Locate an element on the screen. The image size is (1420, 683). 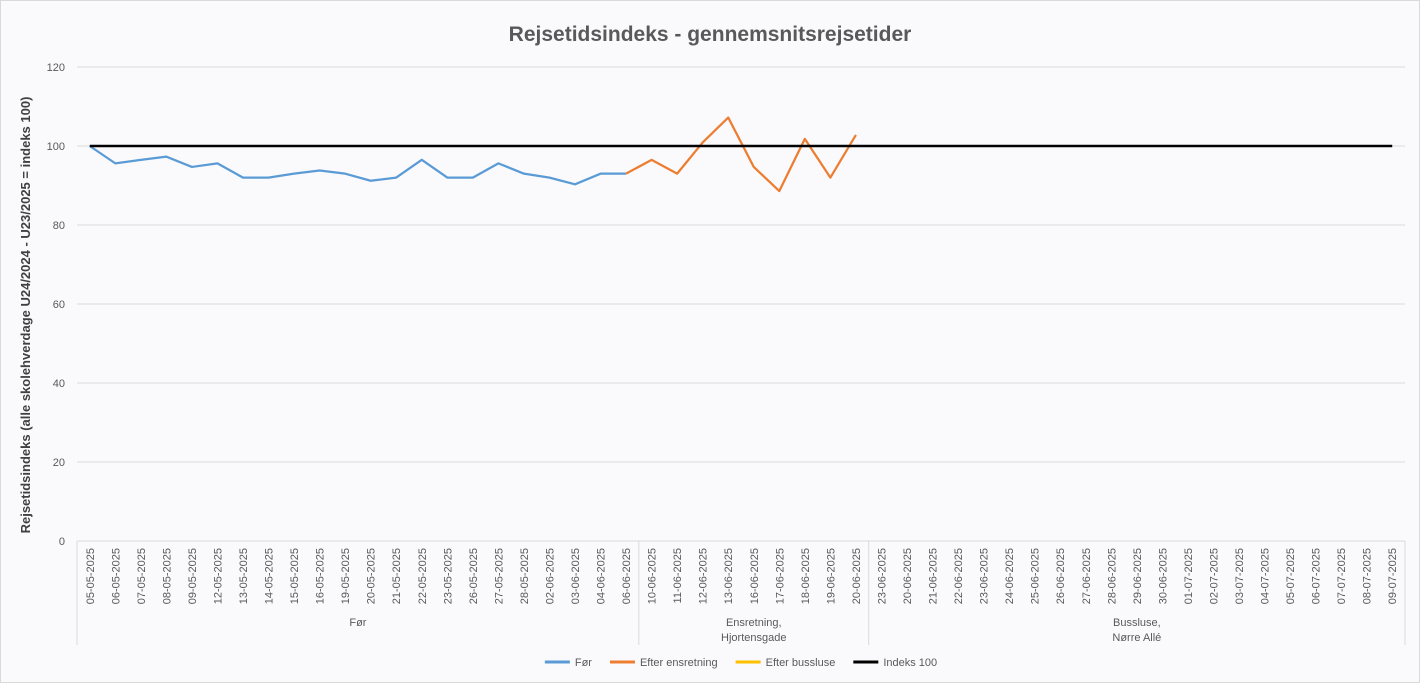
x-tick-label: 12-05-2025 is located at coordinates (218, 576).